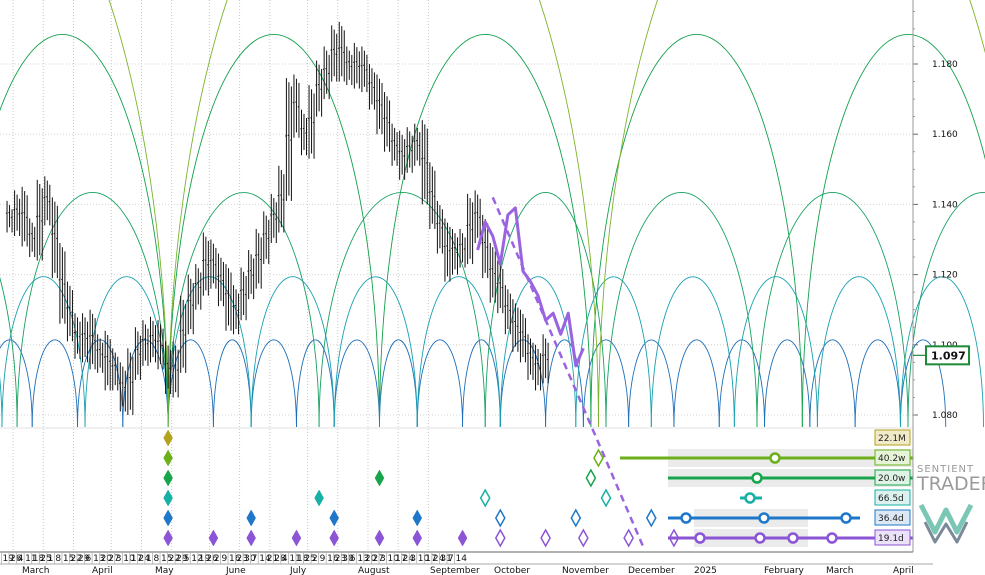 The height and width of the screenshot is (575, 985). I want to click on month-label: July, so click(298, 570).